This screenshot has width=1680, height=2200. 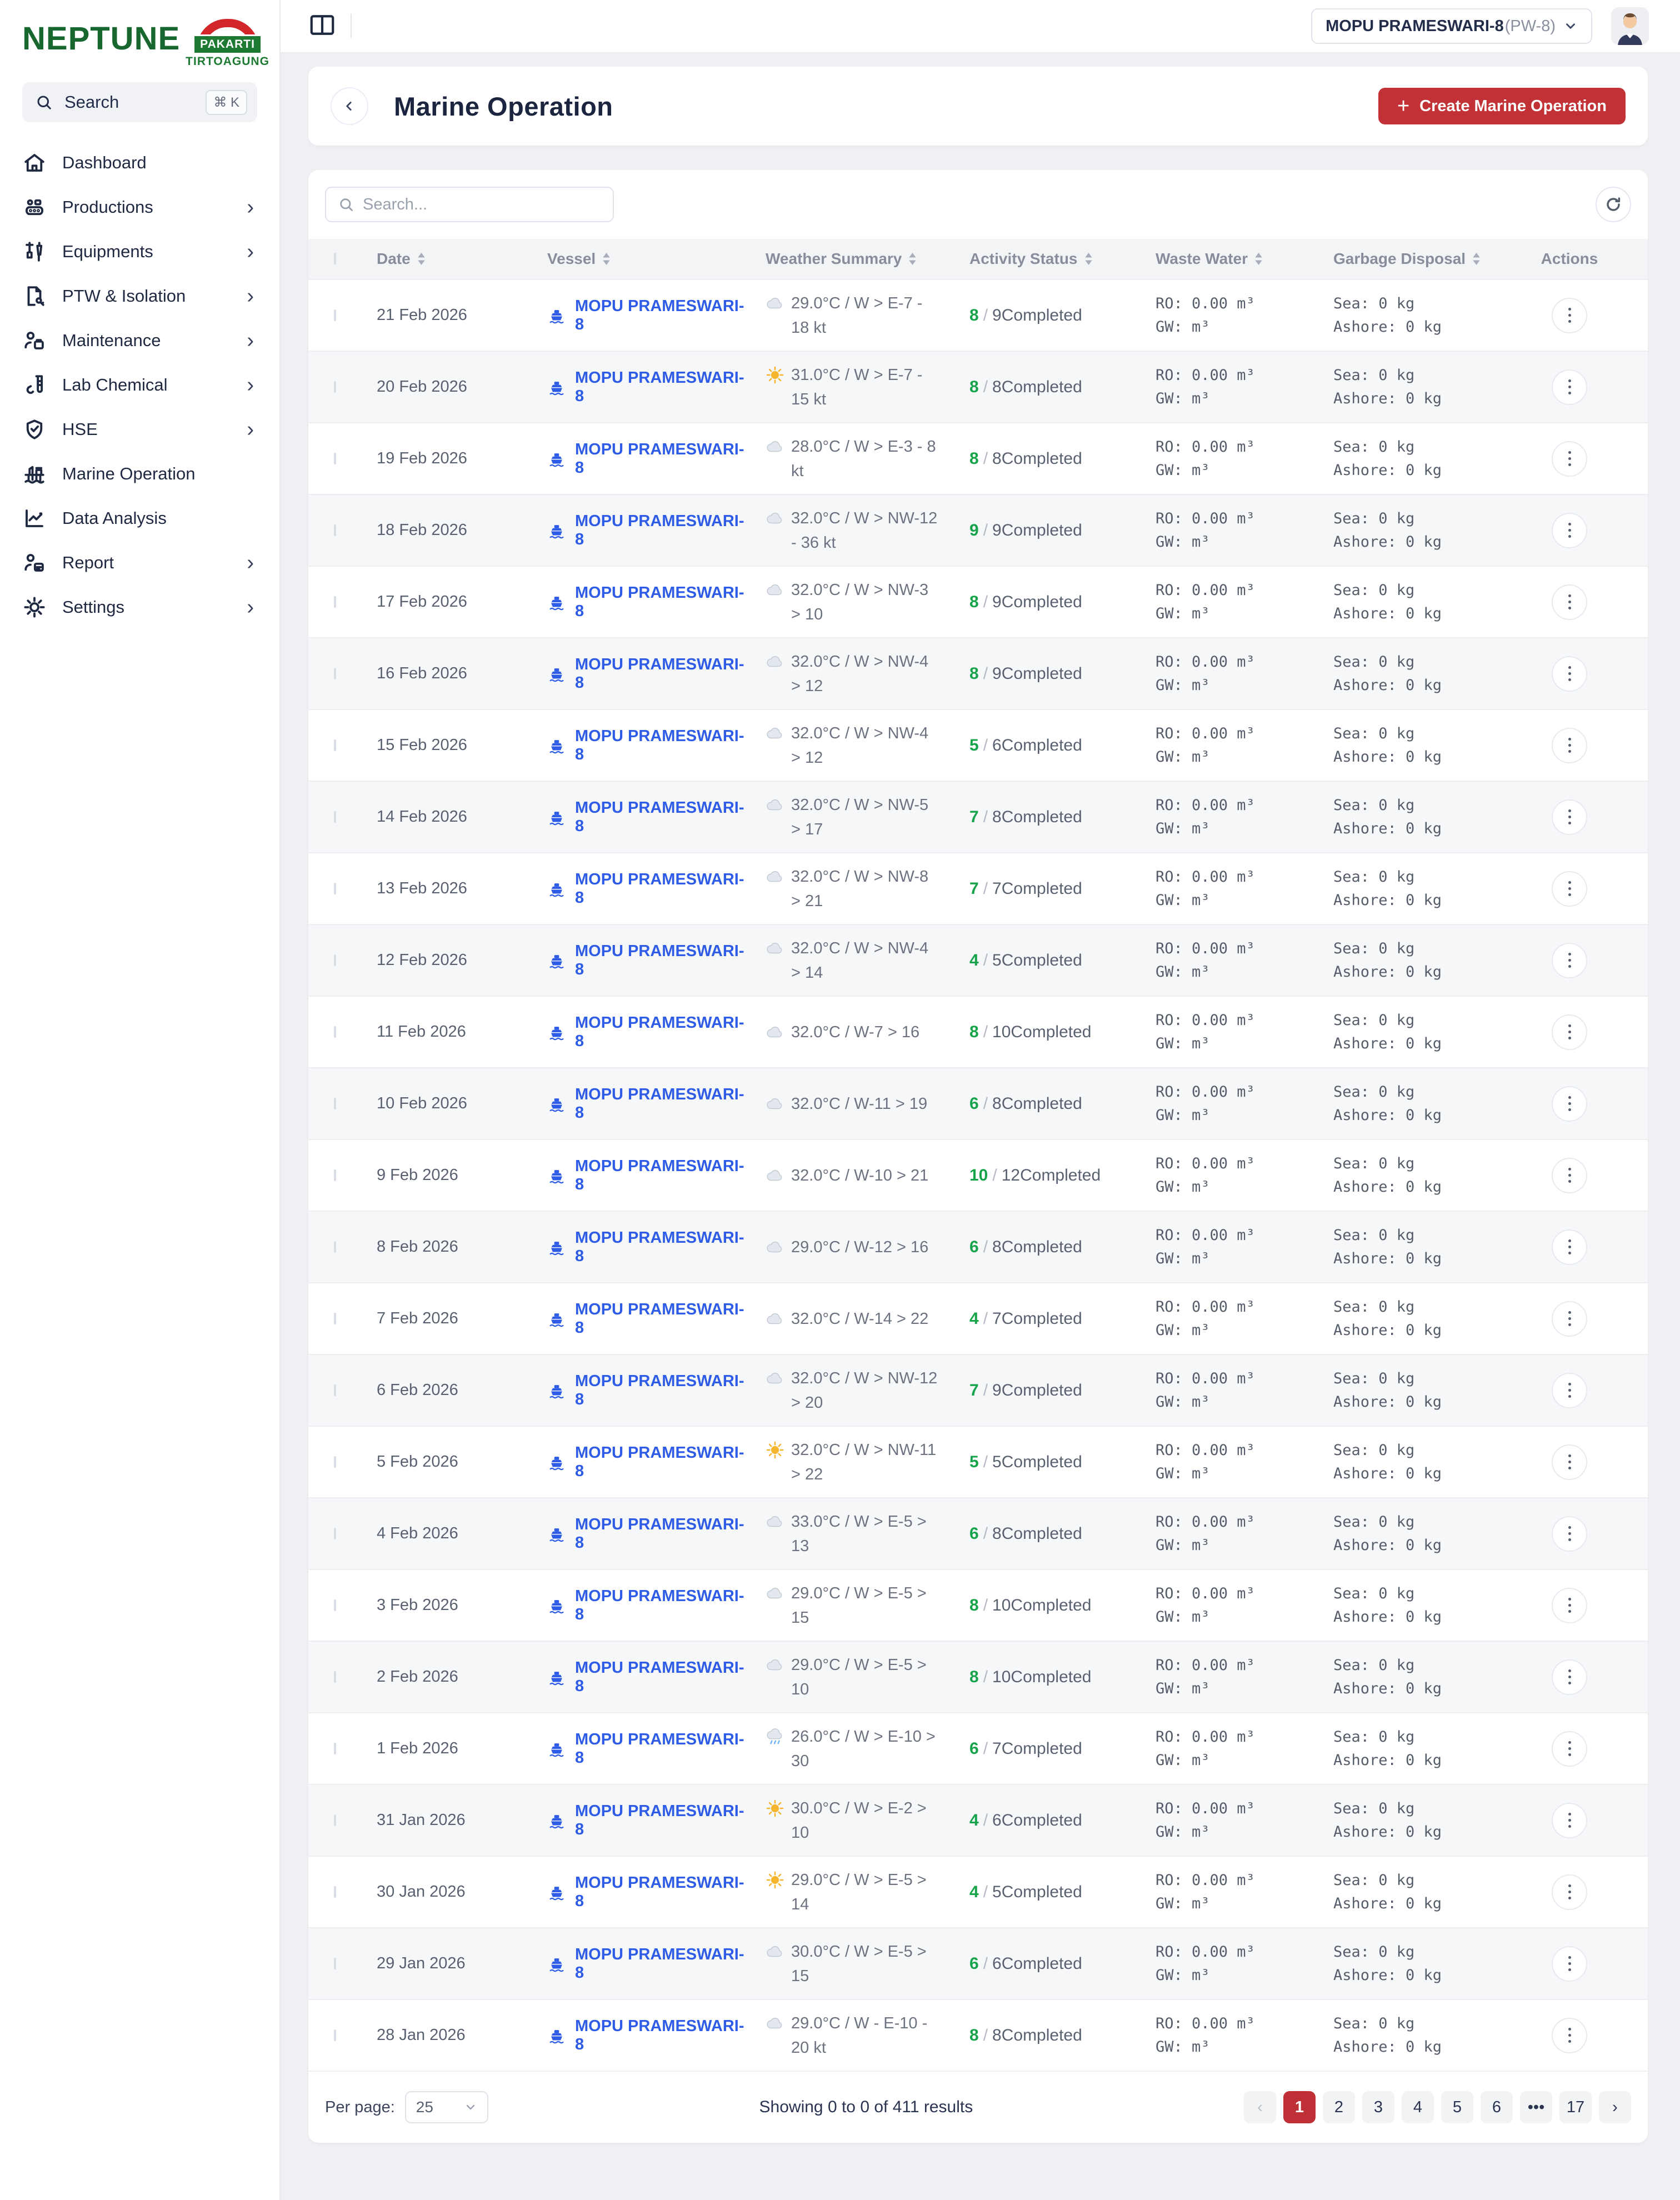 I want to click on sidebar-item-lab-chemical: Lab Chemical ›, so click(x=139, y=385).